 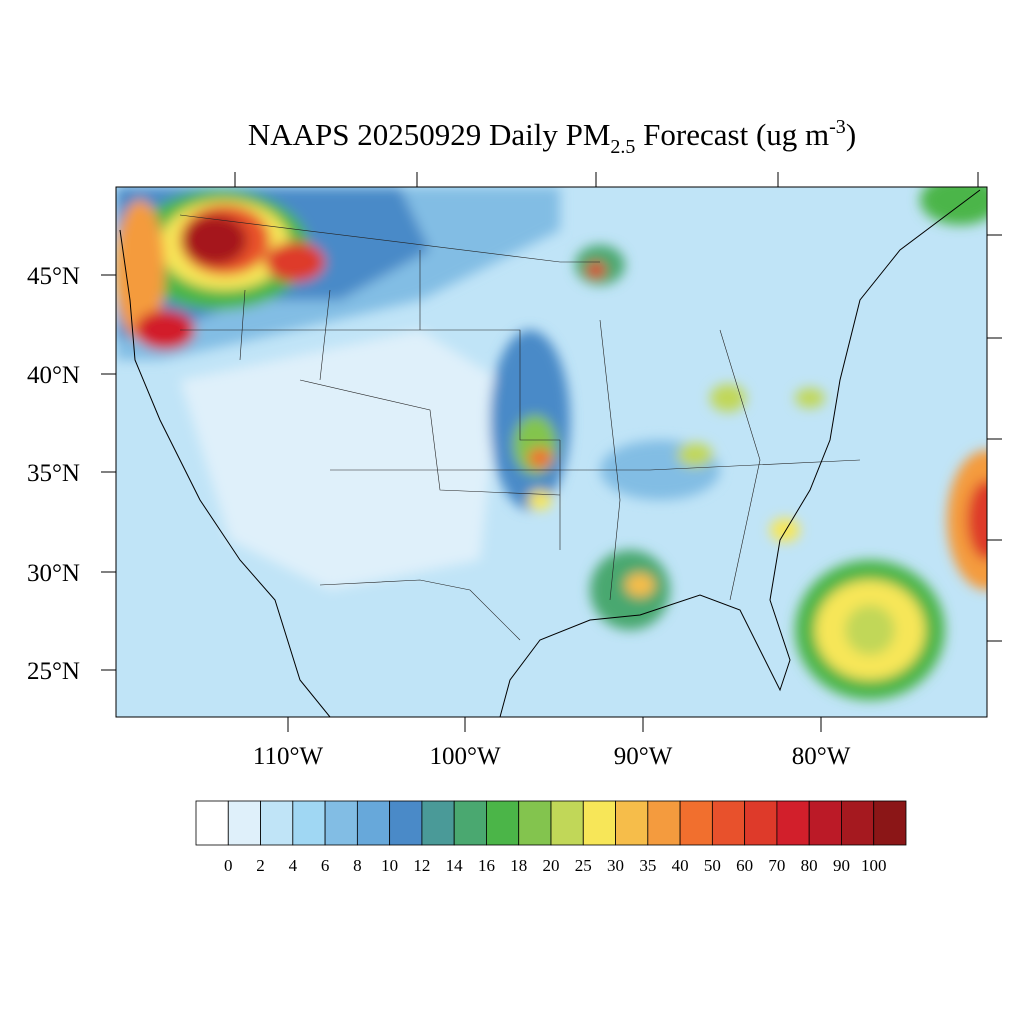 I want to click on colorbar-label: 16, so click(x=486, y=865).